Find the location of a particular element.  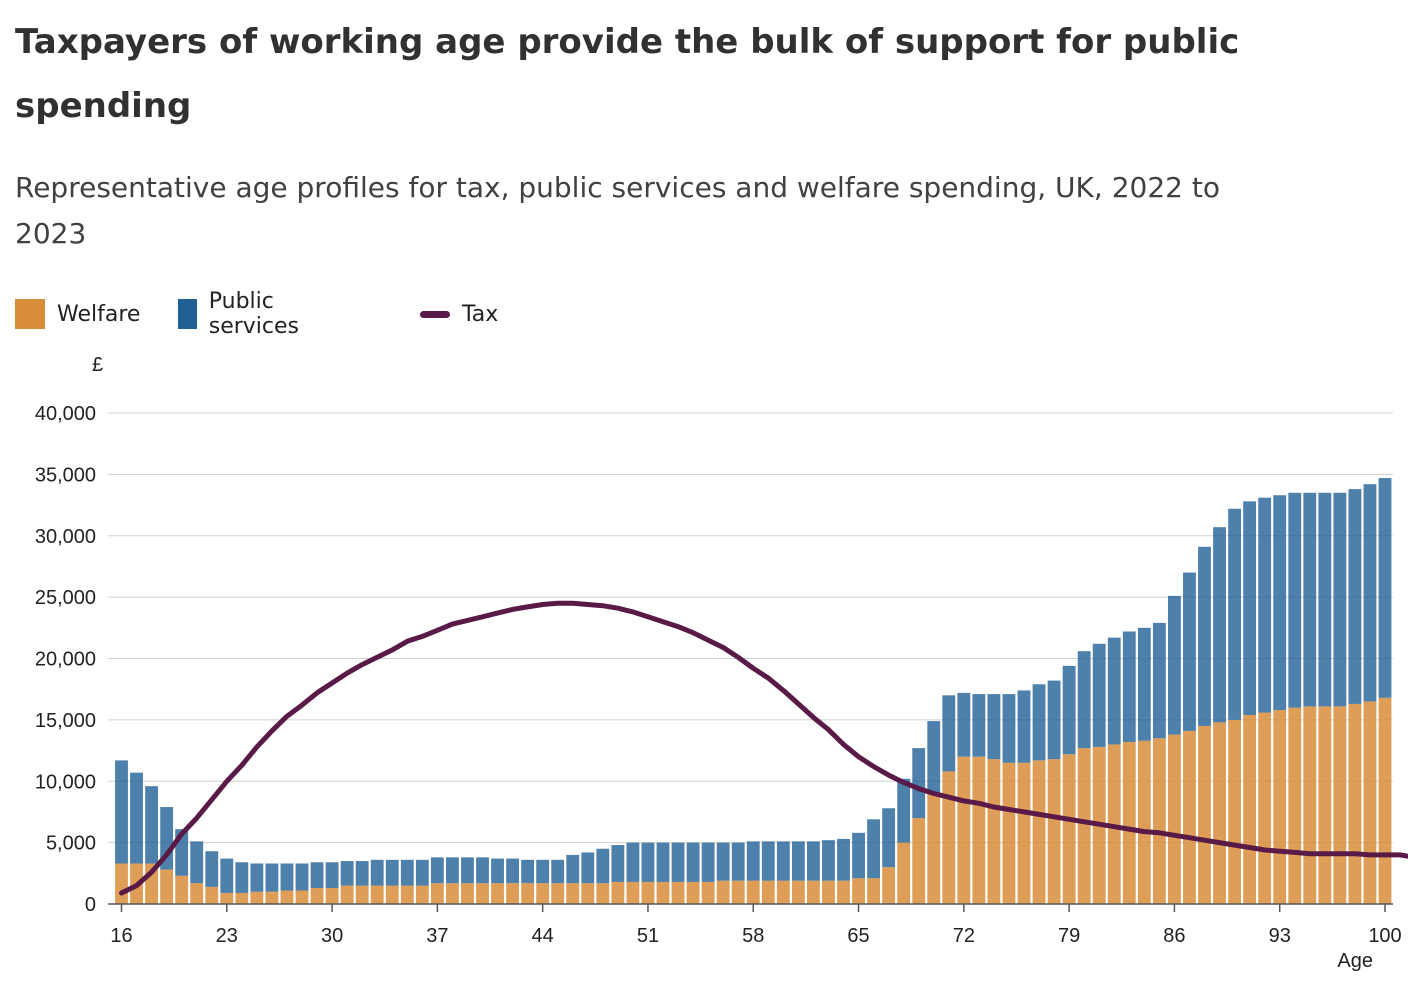

y-tick-label: 0 is located at coordinates (90, 905).